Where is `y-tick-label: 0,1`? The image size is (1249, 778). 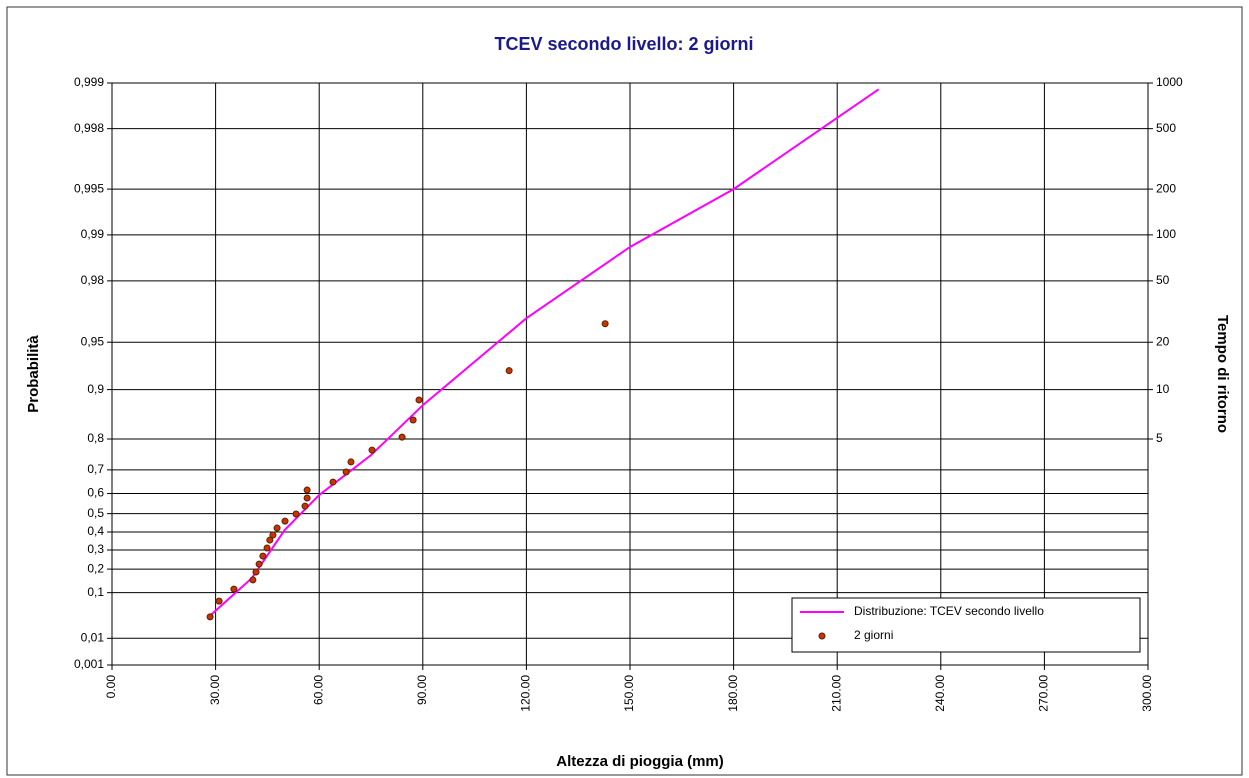
y-tick-label: 0,1 is located at coordinates (95, 592).